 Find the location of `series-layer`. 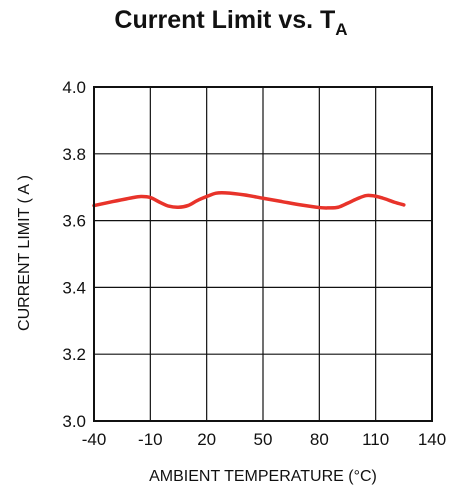

series-layer is located at coordinates (249, 200).